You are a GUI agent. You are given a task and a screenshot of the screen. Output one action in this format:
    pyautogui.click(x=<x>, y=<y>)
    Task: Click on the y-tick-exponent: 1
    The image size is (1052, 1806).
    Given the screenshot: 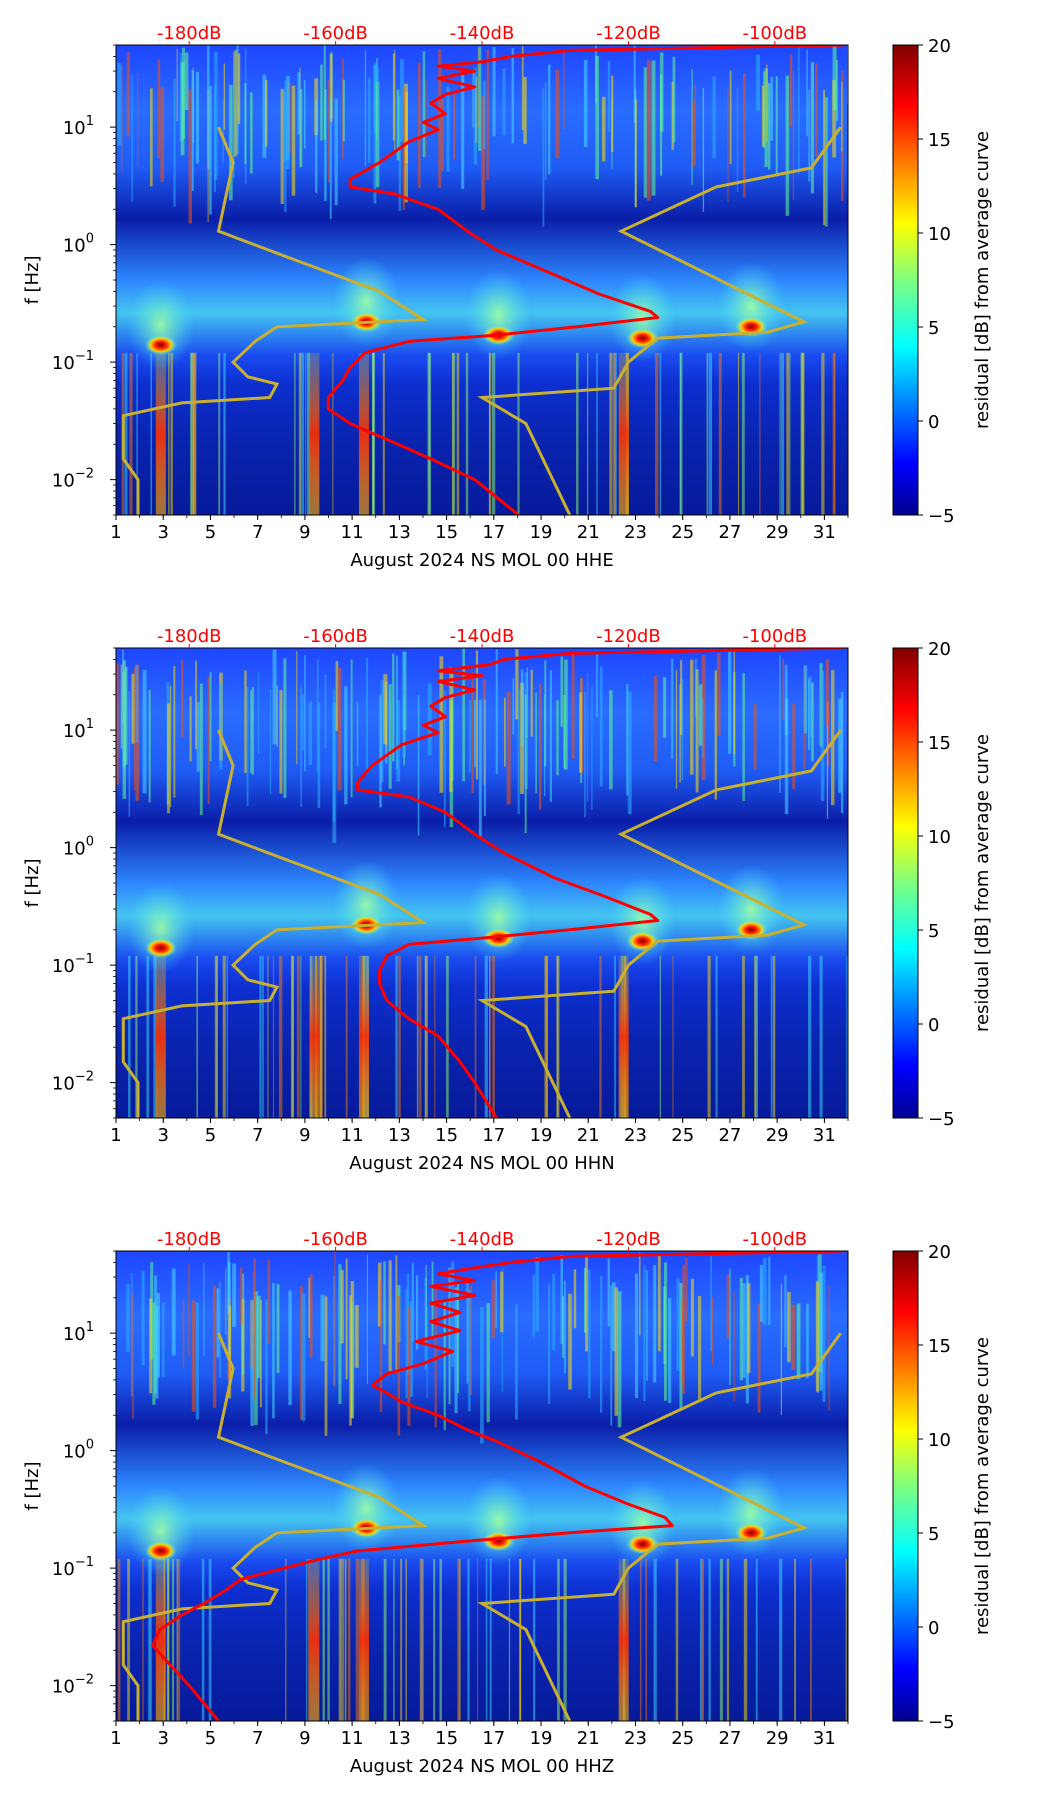 What is the action you would take?
    pyautogui.click(x=90, y=121)
    